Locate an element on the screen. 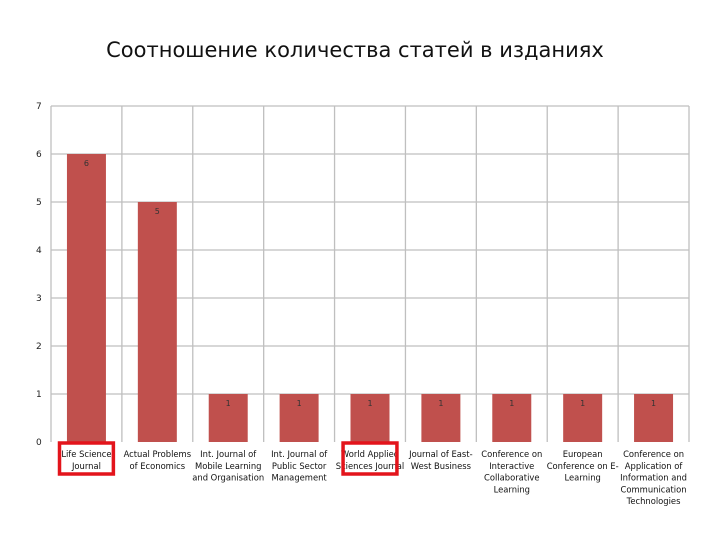 Image resolution: width=720 pixels, height=540 pixels. y-tick-label: 3 is located at coordinates (39, 299).